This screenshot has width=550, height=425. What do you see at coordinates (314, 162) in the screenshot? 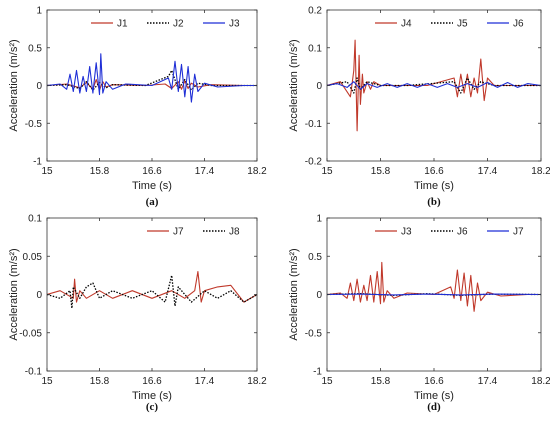
I see `y-tick-label: -0.2` at bounding box center [314, 162].